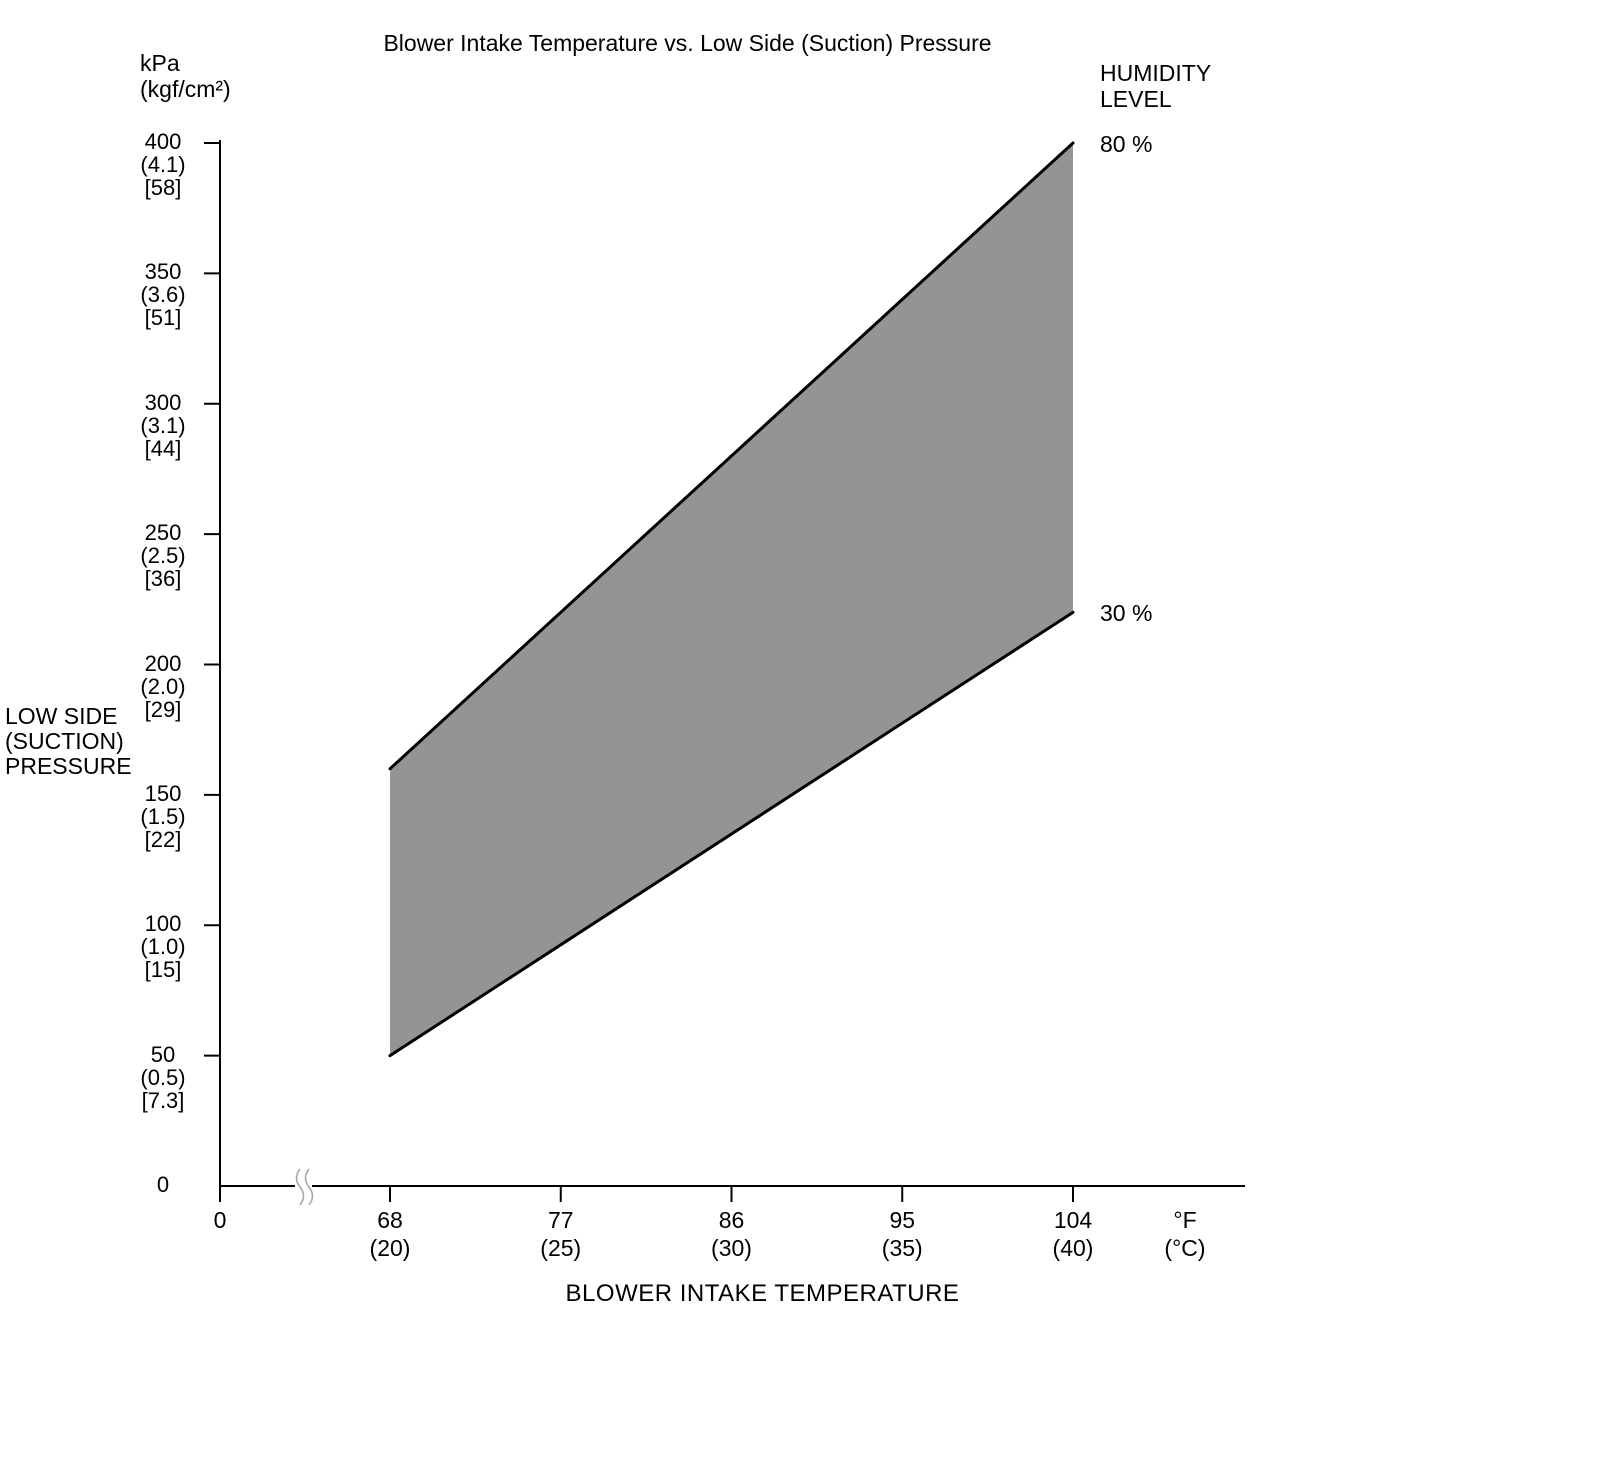 This screenshot has height=1471, width=1600. What do you see at coordinates (64, 741) in the screenshot?
I see `y-axis-title-line2: (SUCTION)` at bounding box center [64, 741].